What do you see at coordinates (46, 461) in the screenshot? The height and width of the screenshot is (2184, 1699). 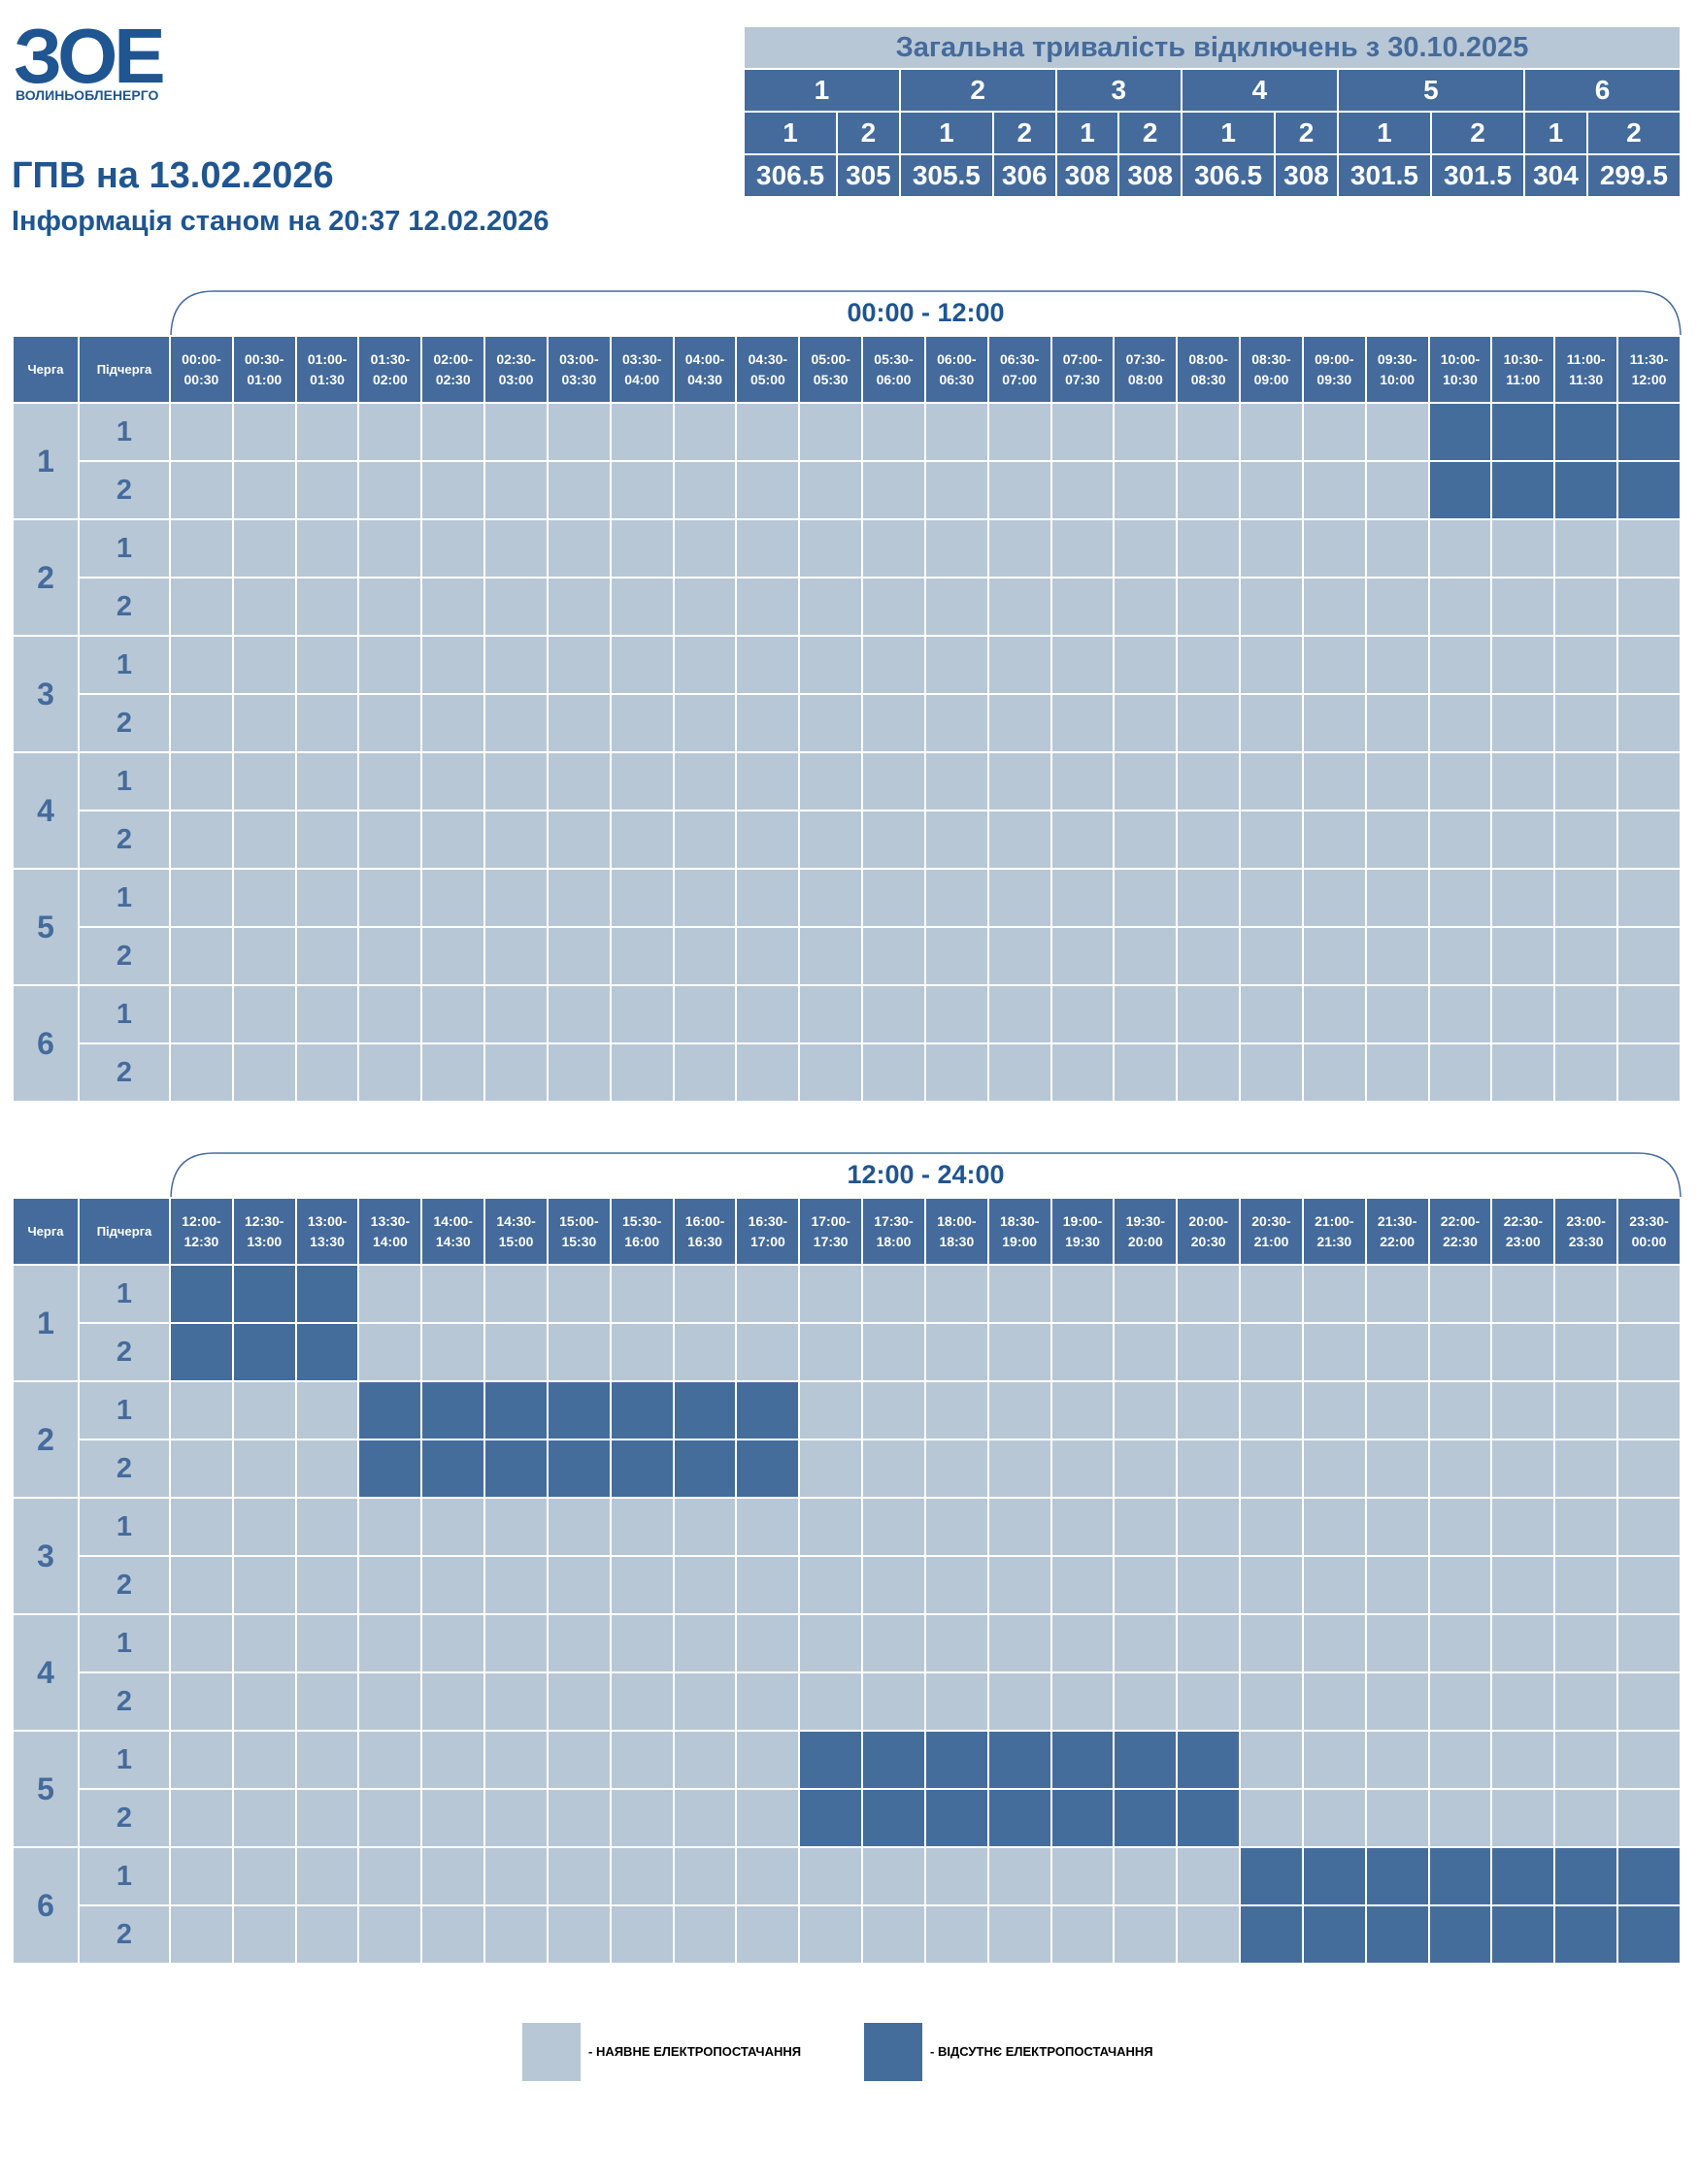 I see `queue-label: 1` at bounding box center [46, 461].